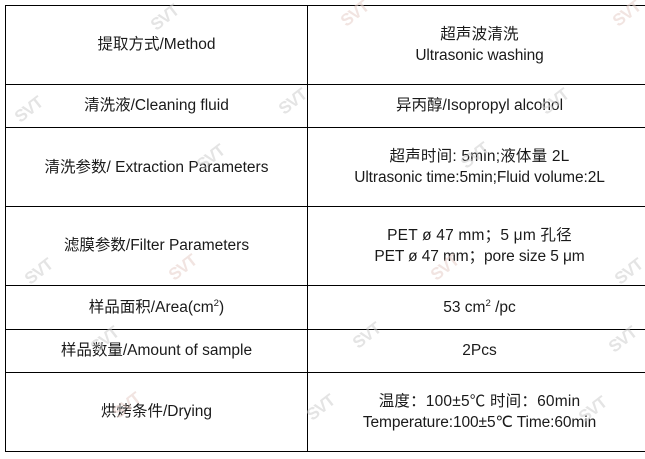  I want to click on cell-text-line: 清洗参数/ Extraction Parameters, so click(156, 167).